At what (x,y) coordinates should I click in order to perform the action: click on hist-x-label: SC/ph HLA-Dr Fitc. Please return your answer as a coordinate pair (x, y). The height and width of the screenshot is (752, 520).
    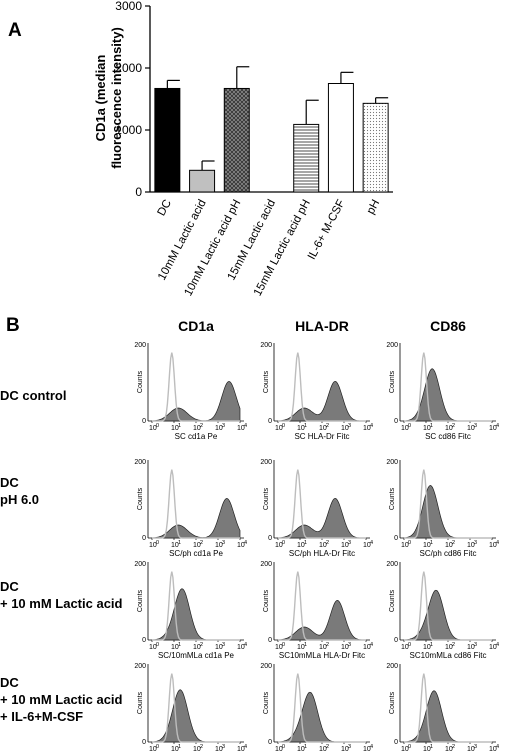
    Looking at the image, I should click on (322, 553).